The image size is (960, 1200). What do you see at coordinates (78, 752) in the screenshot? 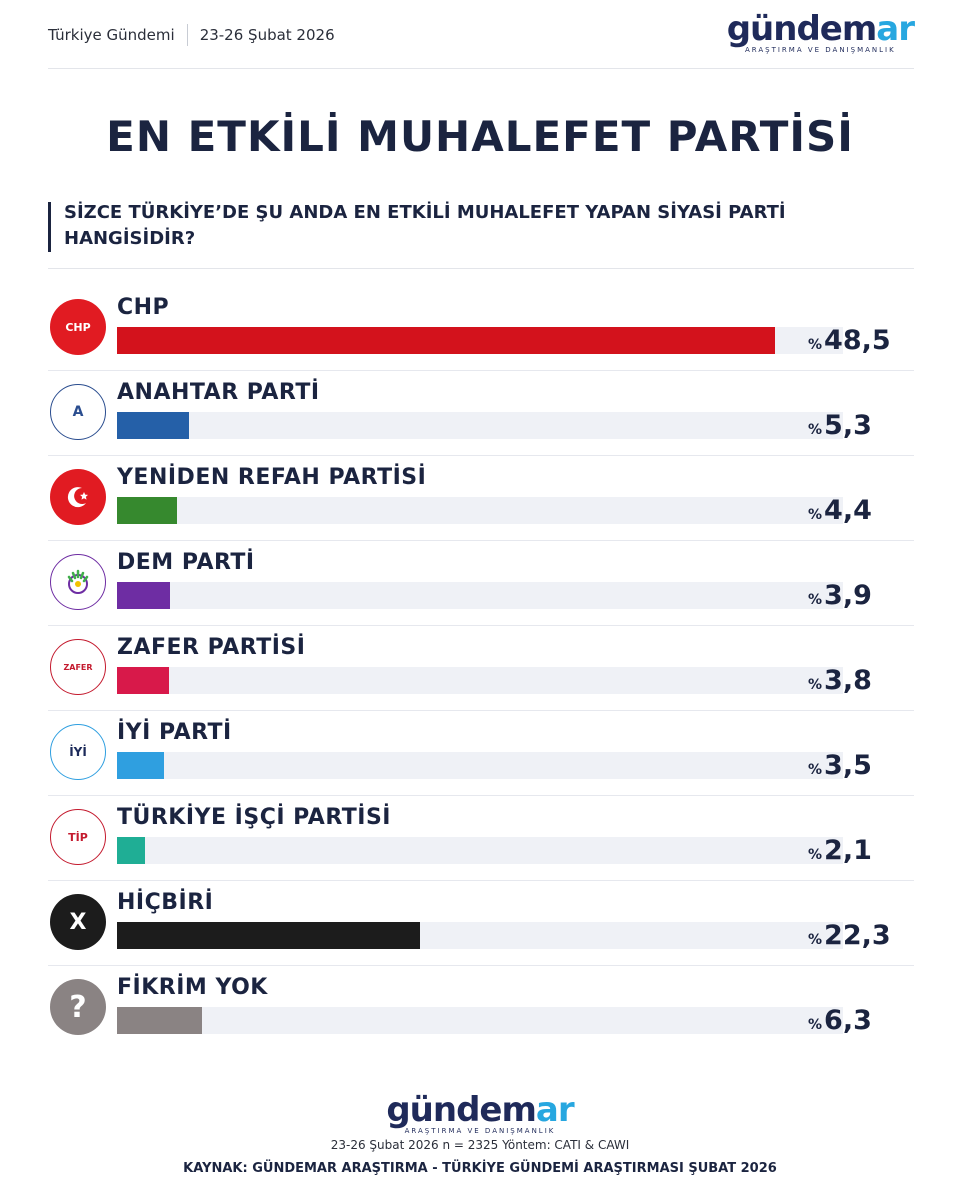
I see `iyi-parti-logo-icon: İYİ` at bounding box center [78, 752].